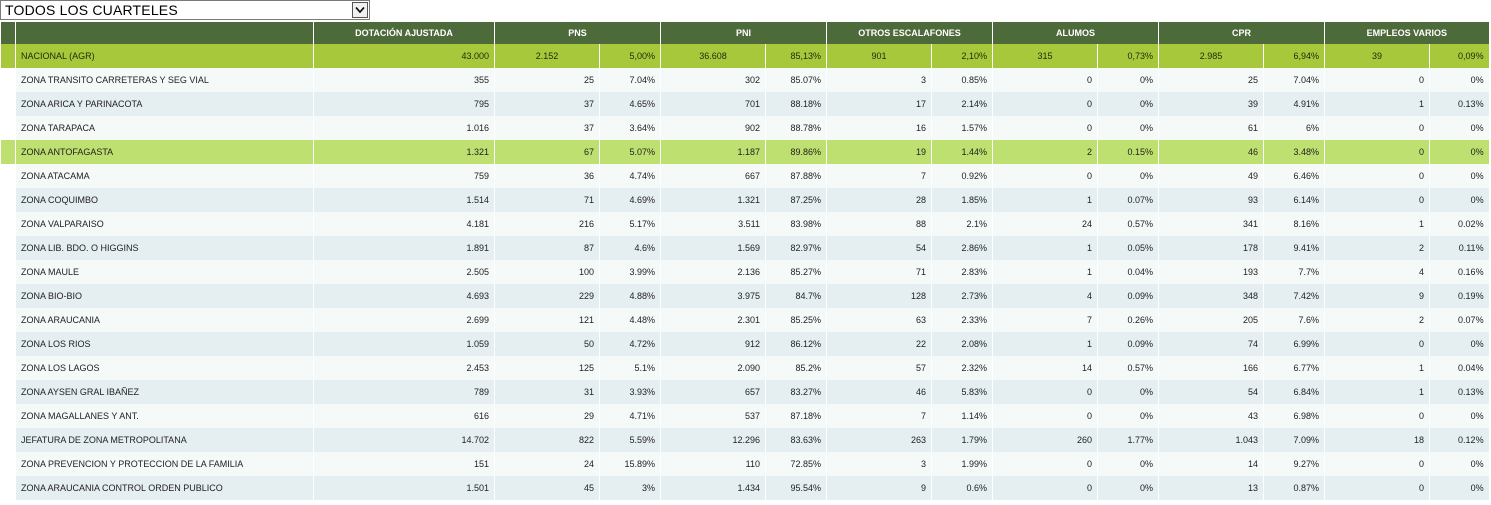  I want to click on cell-cpr: 61, so click(1211, 128).